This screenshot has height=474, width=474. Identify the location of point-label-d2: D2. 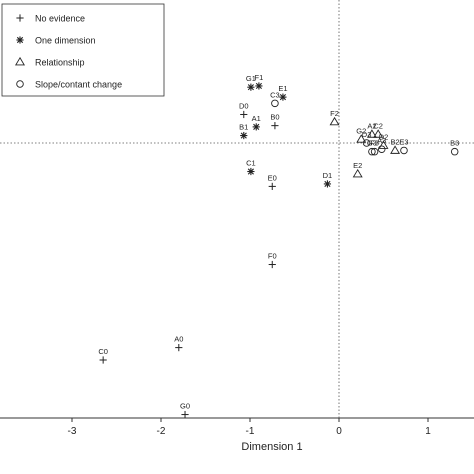
(384, 136).